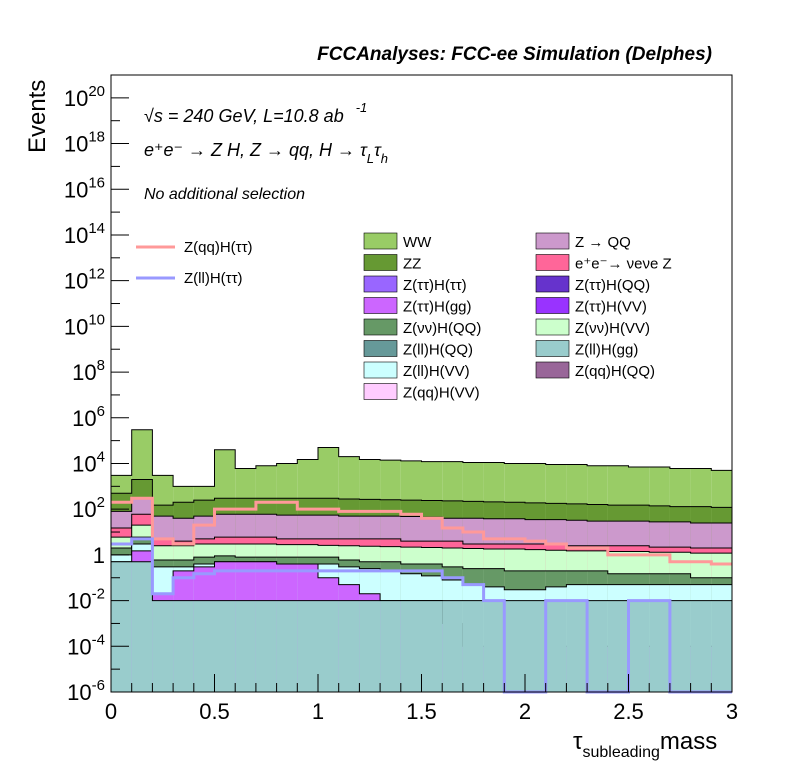  What do you see at coordinates (442, 328) in the screenshot?
I see `legend-label: Z(νν)H(QQ)` at bounding box center [442, 328].